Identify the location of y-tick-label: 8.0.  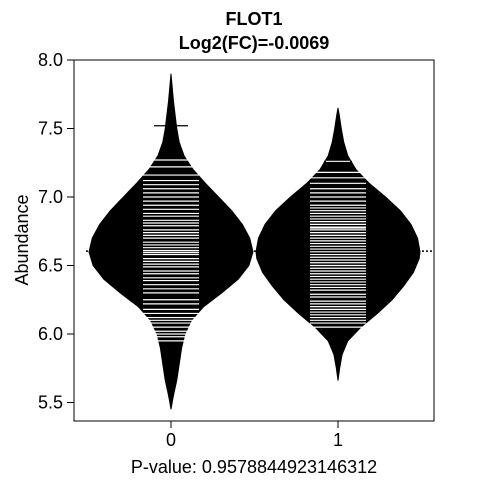
(50, 60).